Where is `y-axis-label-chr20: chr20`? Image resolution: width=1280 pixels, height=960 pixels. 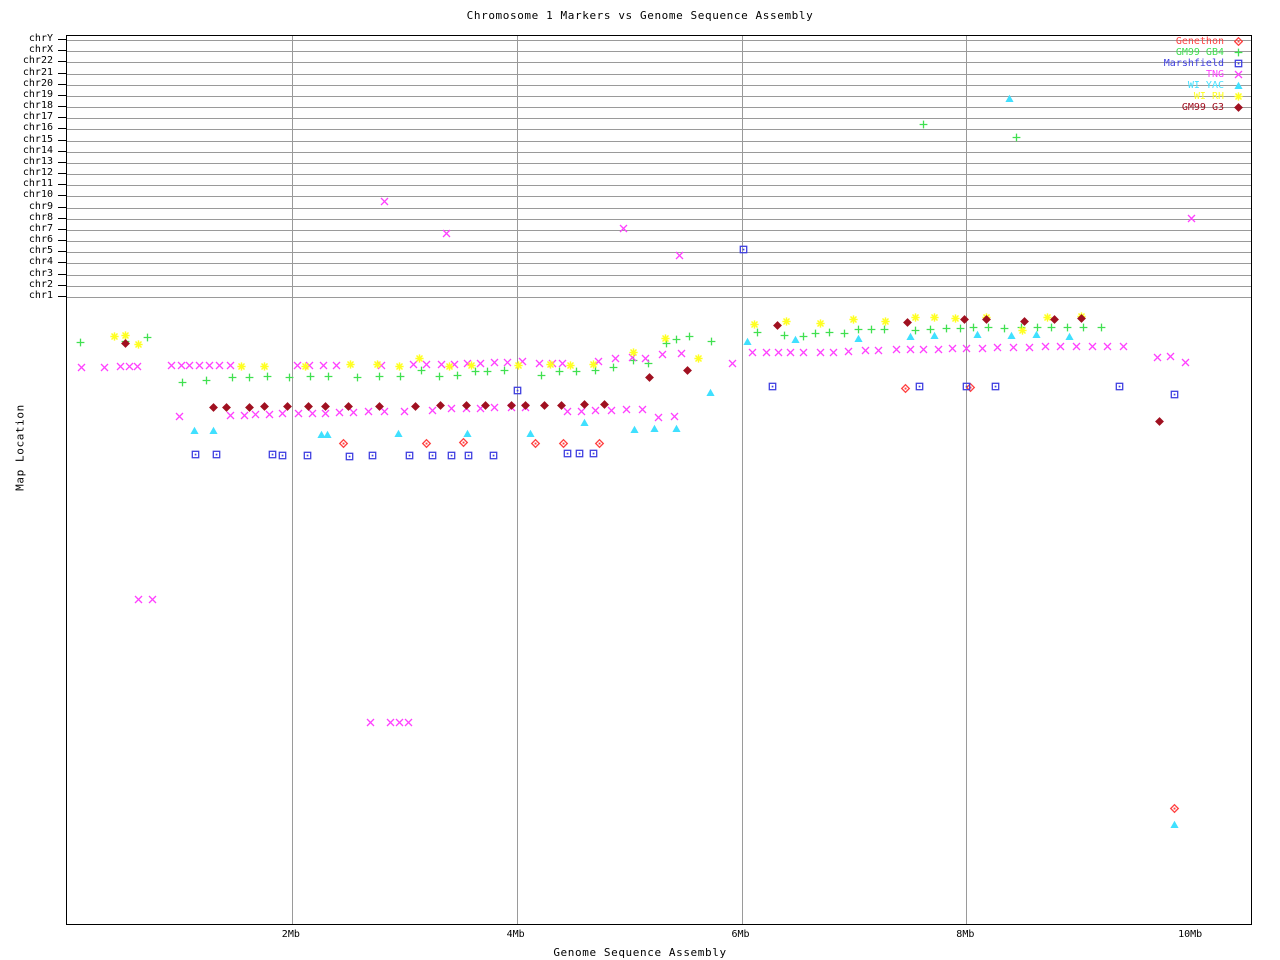
y-axis-label-chr20: chr20 is located at coordinates (37, 83).